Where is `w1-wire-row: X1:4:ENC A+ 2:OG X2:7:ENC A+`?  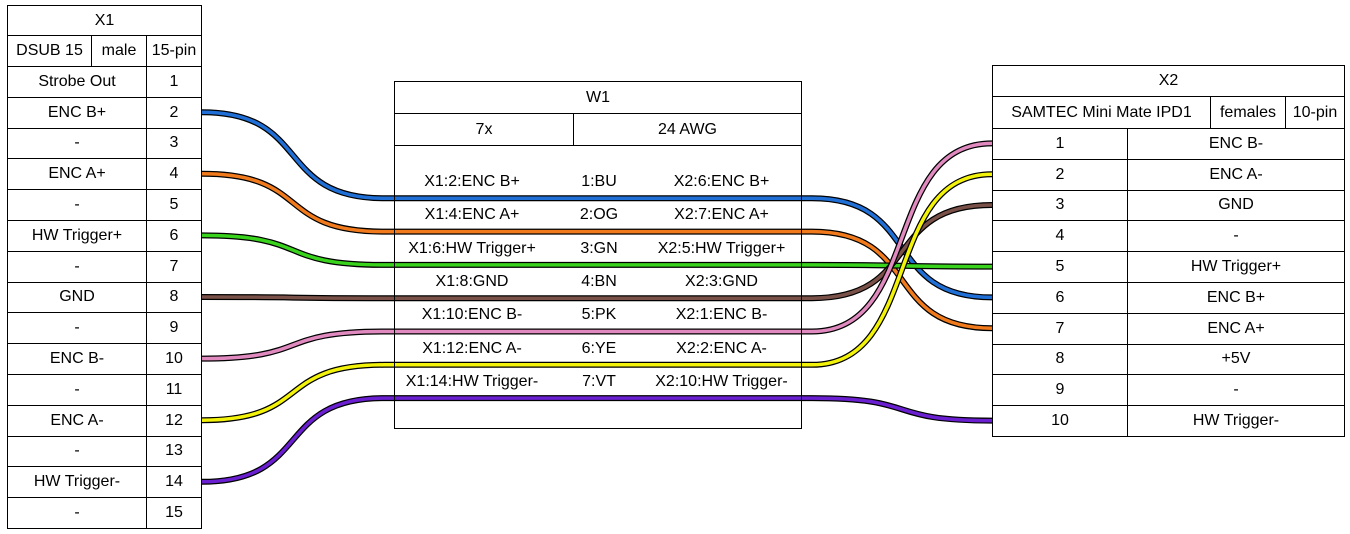
w1-wire-row: X1:4:ENC A+ 2:OG X2:7:ENC A+ is located at coordinates (598, 216).